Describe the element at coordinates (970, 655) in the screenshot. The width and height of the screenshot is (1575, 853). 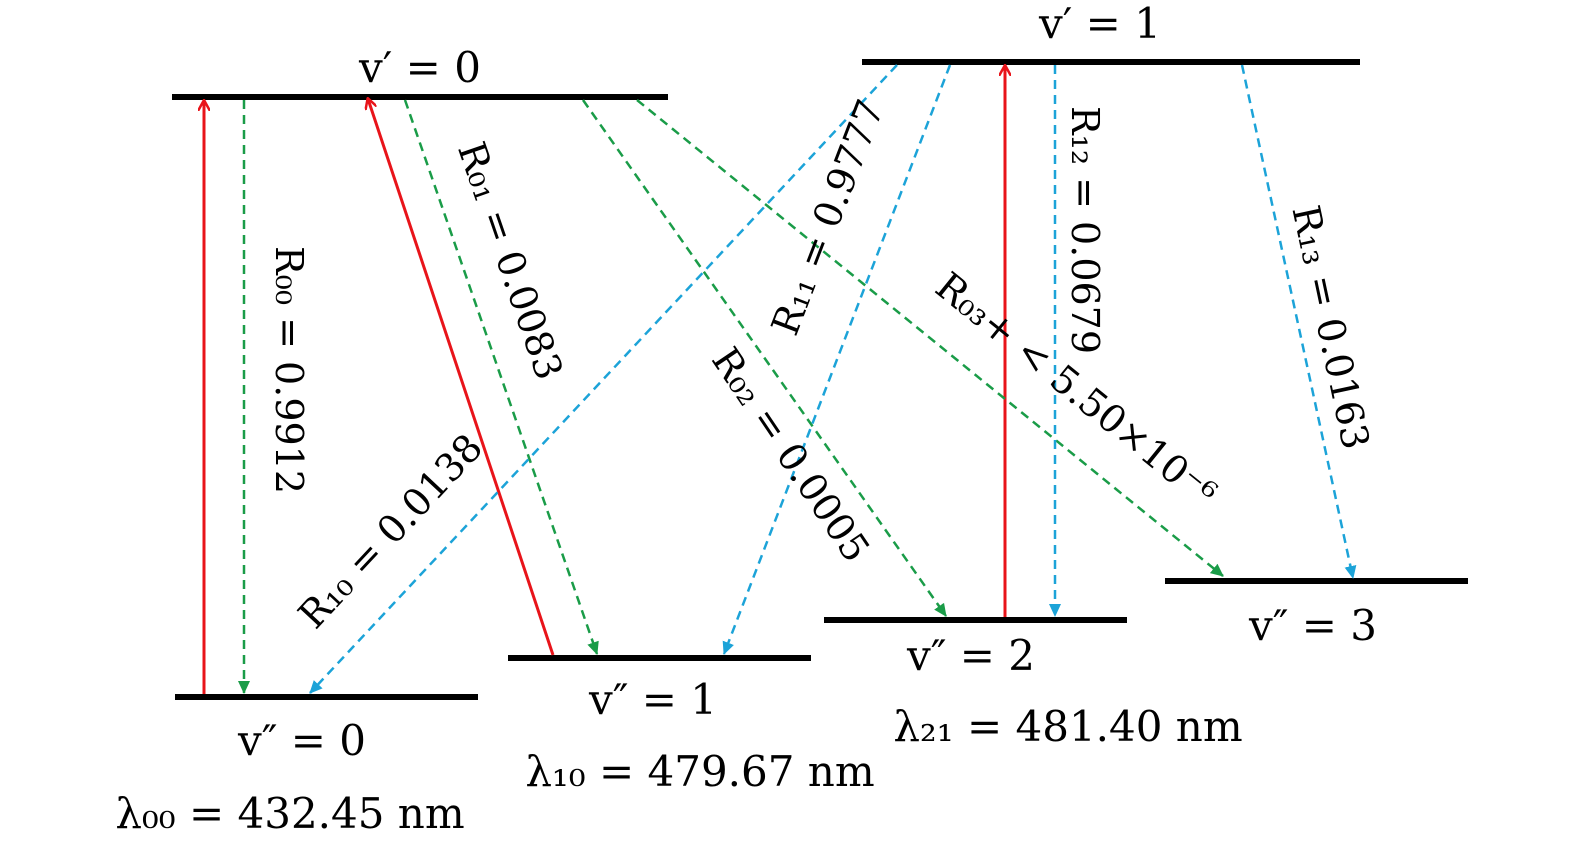
I see `lower-level-label-v2: v″ = 2` at that location.